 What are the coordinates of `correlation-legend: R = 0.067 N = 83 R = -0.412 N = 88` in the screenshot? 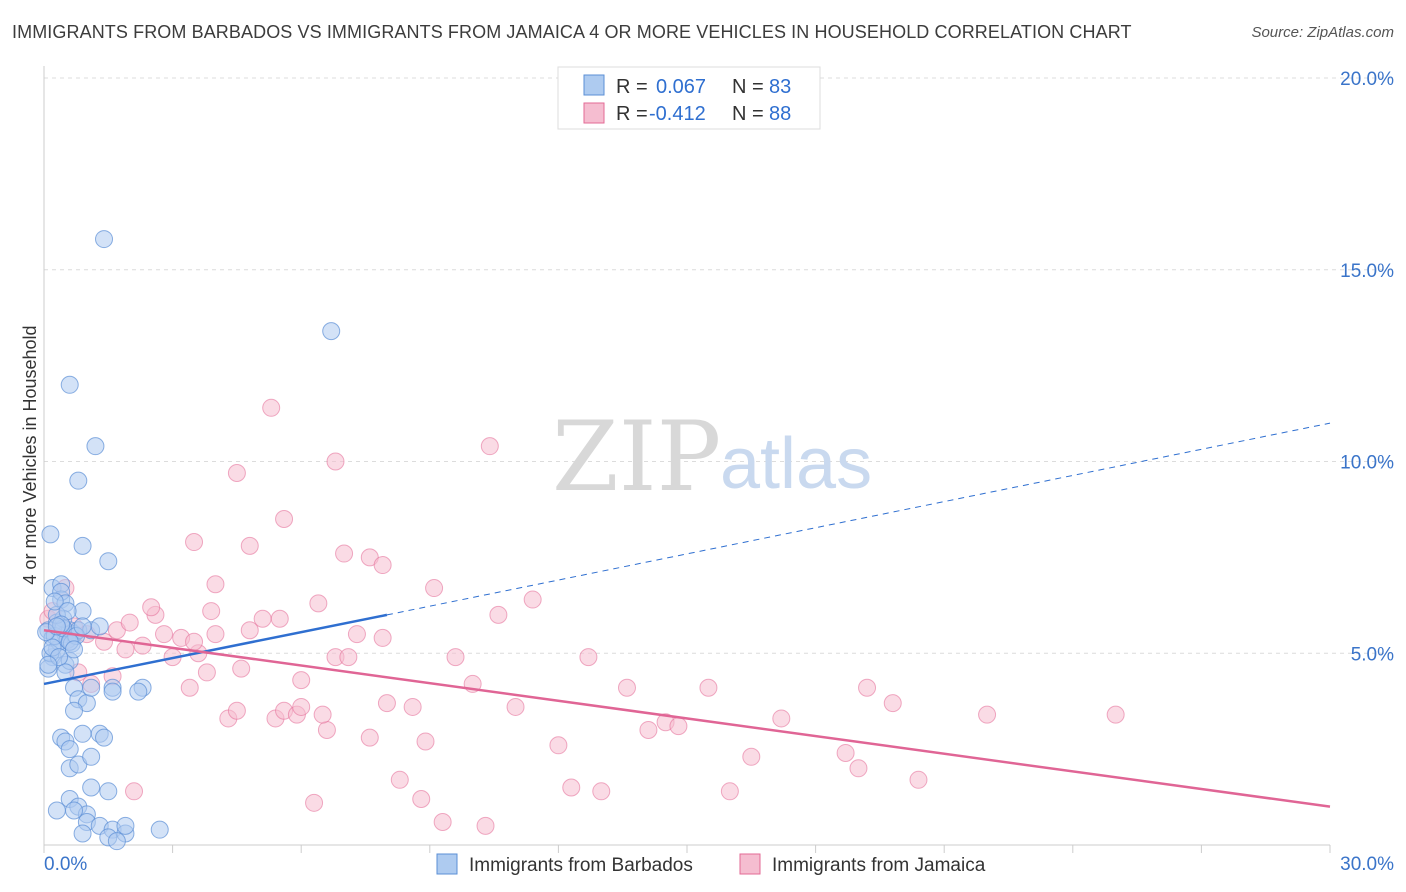 It's located at (689, 98).